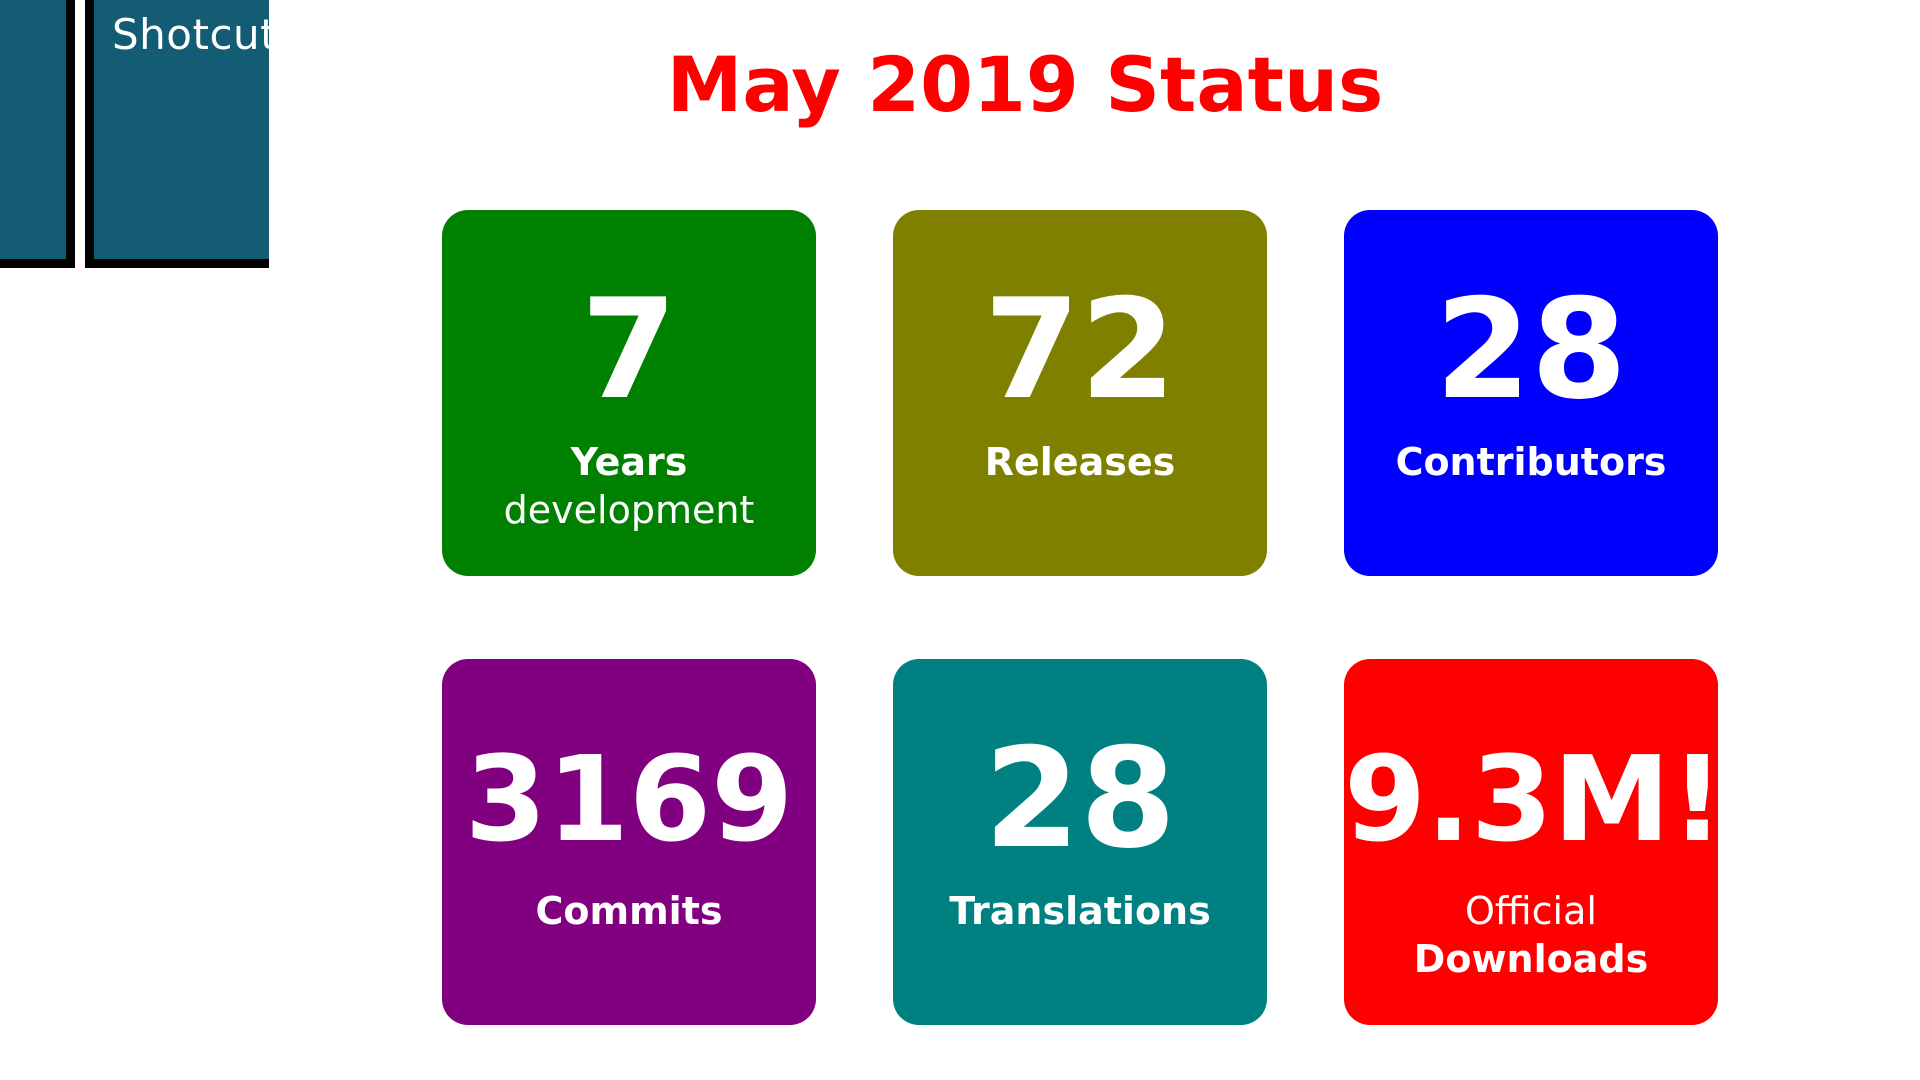 The height and width of the screenshot is (1080, 1920). I want to click on tile-label: Translations, so click(1080, 911).